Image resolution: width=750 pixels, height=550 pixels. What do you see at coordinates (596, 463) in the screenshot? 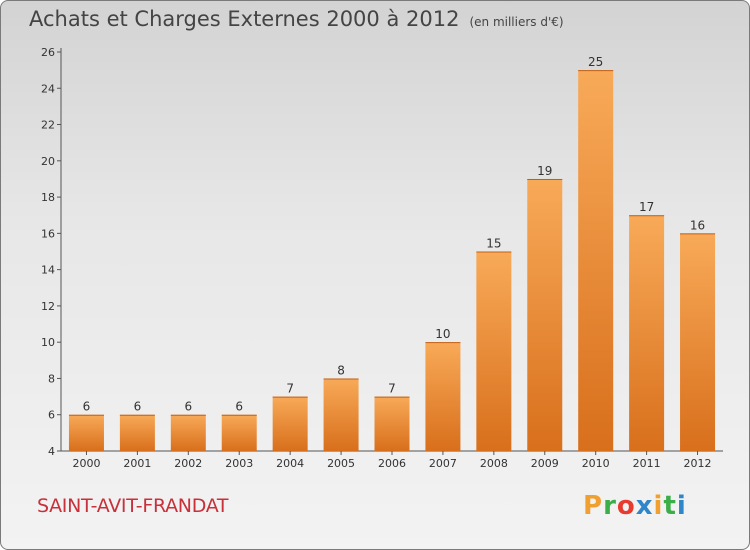
I see `x-tick-label: 2010` at bounding box center [596, 463].